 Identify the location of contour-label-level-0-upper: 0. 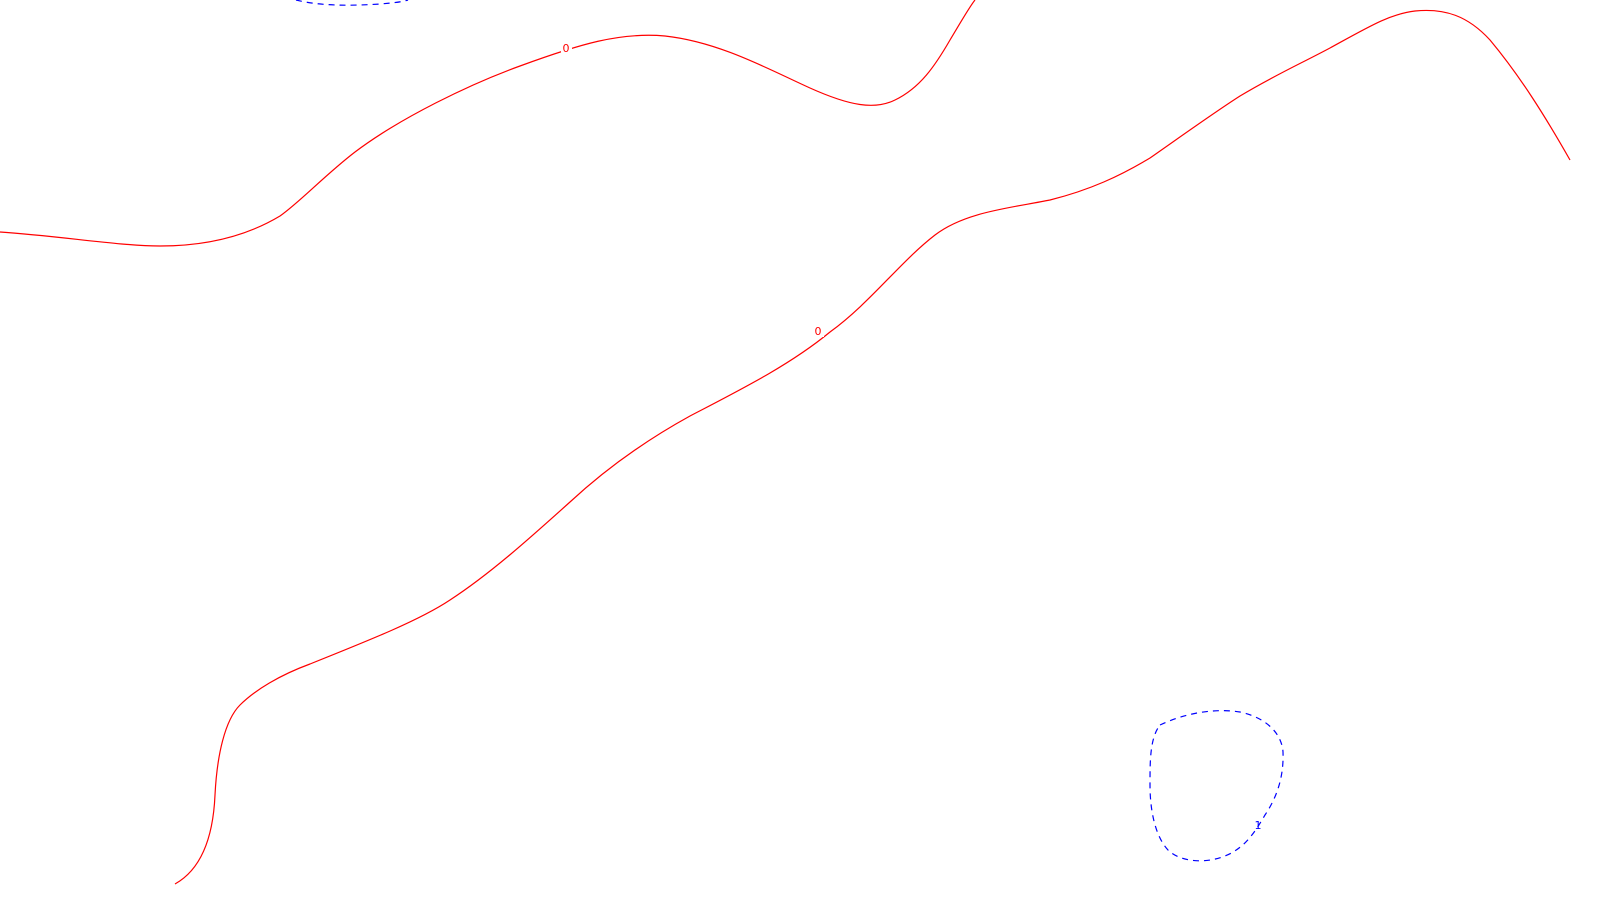
(566, 48).